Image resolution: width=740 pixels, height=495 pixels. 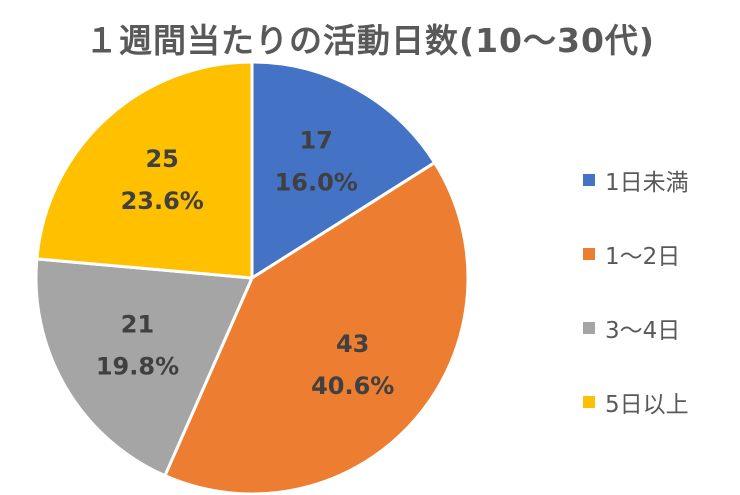 I want to click on legend-label: 5日以上, so click(x=647, y=405).